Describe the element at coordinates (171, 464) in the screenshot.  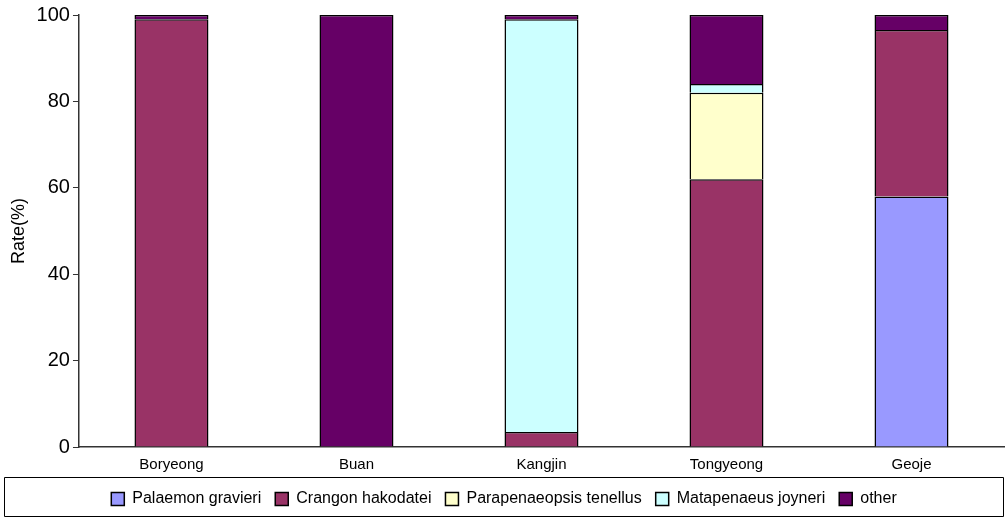
I see `x-tick-label: Boryeong` at that location.